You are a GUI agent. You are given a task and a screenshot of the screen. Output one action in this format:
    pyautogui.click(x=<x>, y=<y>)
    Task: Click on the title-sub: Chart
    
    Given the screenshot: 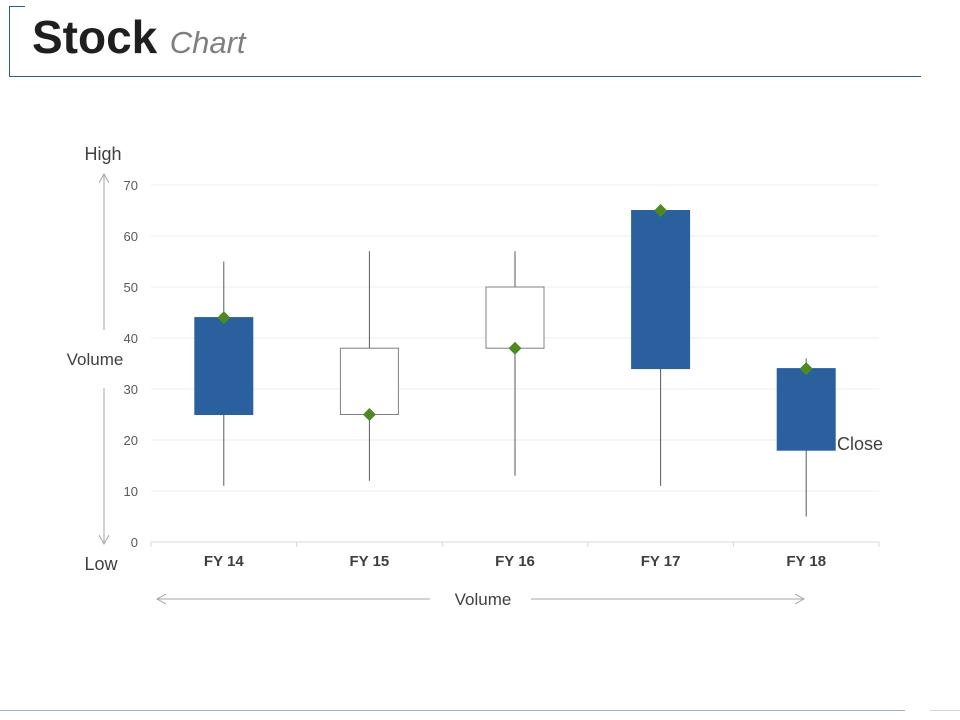 What is the action you would take?
    pyautogui.click(x=207, y=42)
    